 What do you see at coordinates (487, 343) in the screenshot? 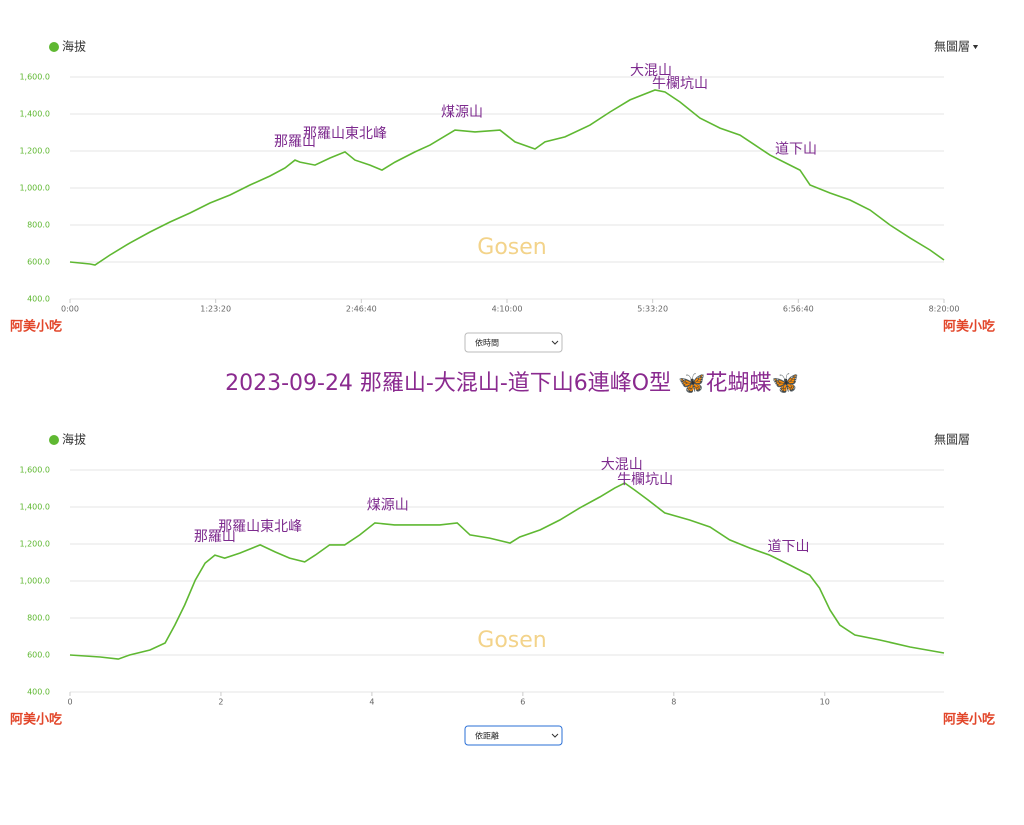
I see `selector-label: 依時間` at bounding box center [487, 343].